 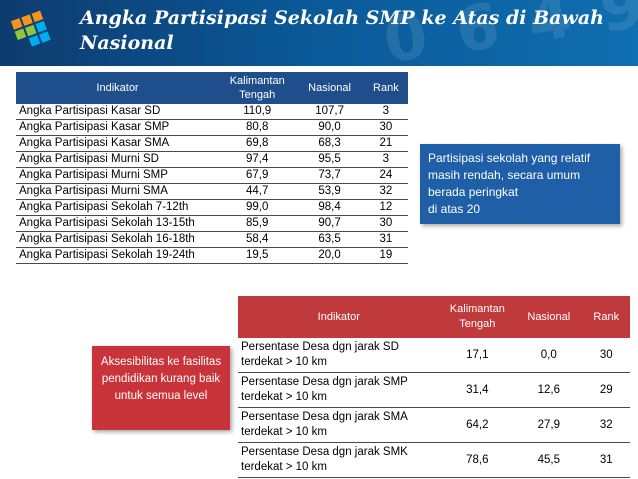 I want to click on cell-nasional: 12,6, so click(x=549, y=390).